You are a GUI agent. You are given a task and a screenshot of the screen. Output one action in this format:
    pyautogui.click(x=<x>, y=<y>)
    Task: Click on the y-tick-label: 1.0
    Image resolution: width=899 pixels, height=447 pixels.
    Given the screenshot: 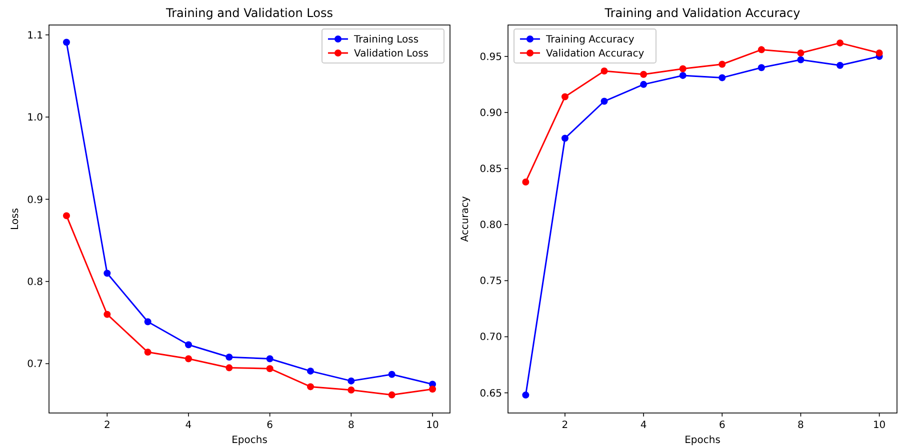 What is the action you would take?
    pyautogui.click(x=35, y=118)
    